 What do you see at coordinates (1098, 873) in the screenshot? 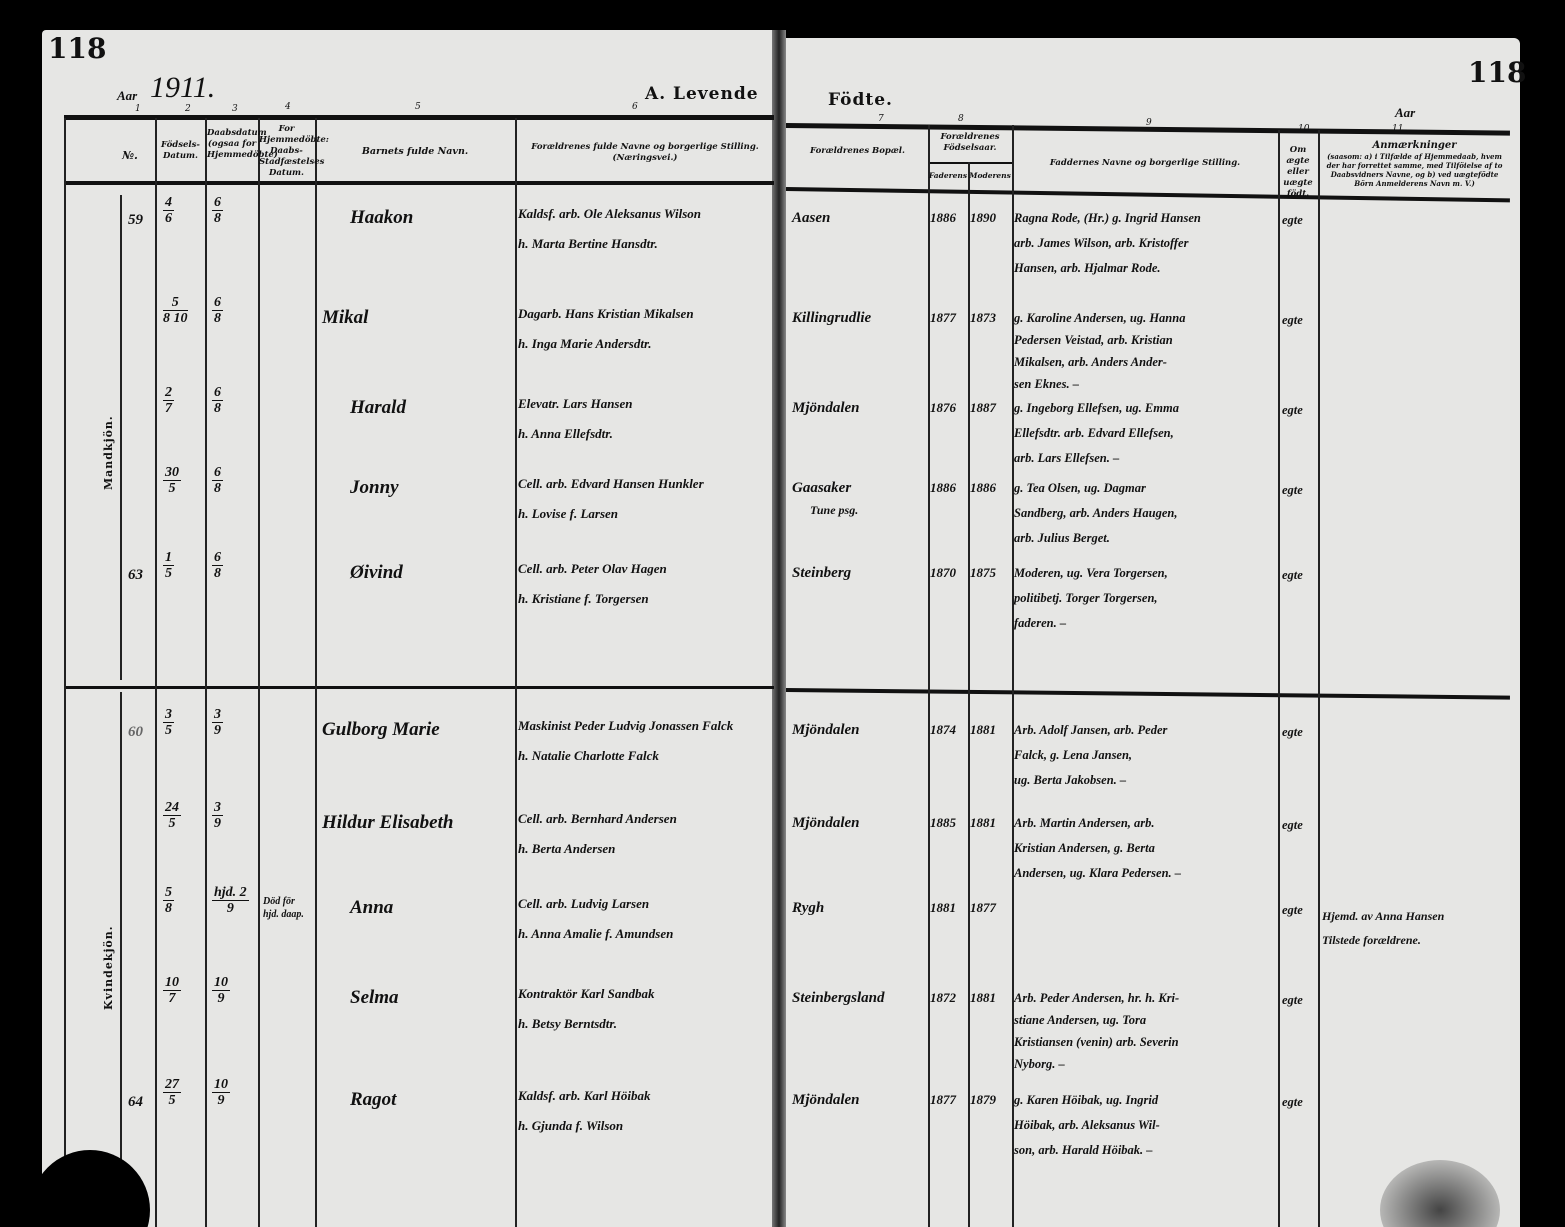
I see `sponsor-line: Andersen, ug. Klara Pedersen. –` at bounding box center [1098, 873].